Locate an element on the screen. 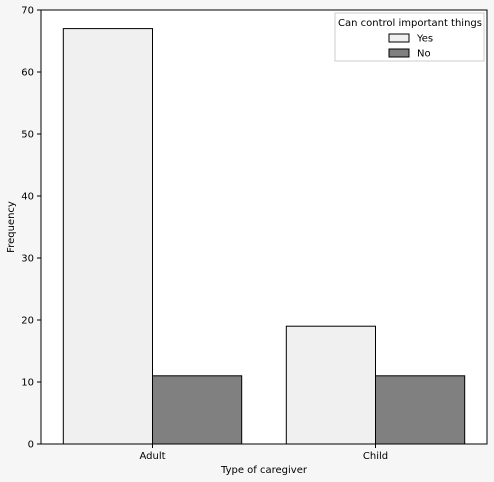  legend-swatch-no is located at coordinates (399, 53).